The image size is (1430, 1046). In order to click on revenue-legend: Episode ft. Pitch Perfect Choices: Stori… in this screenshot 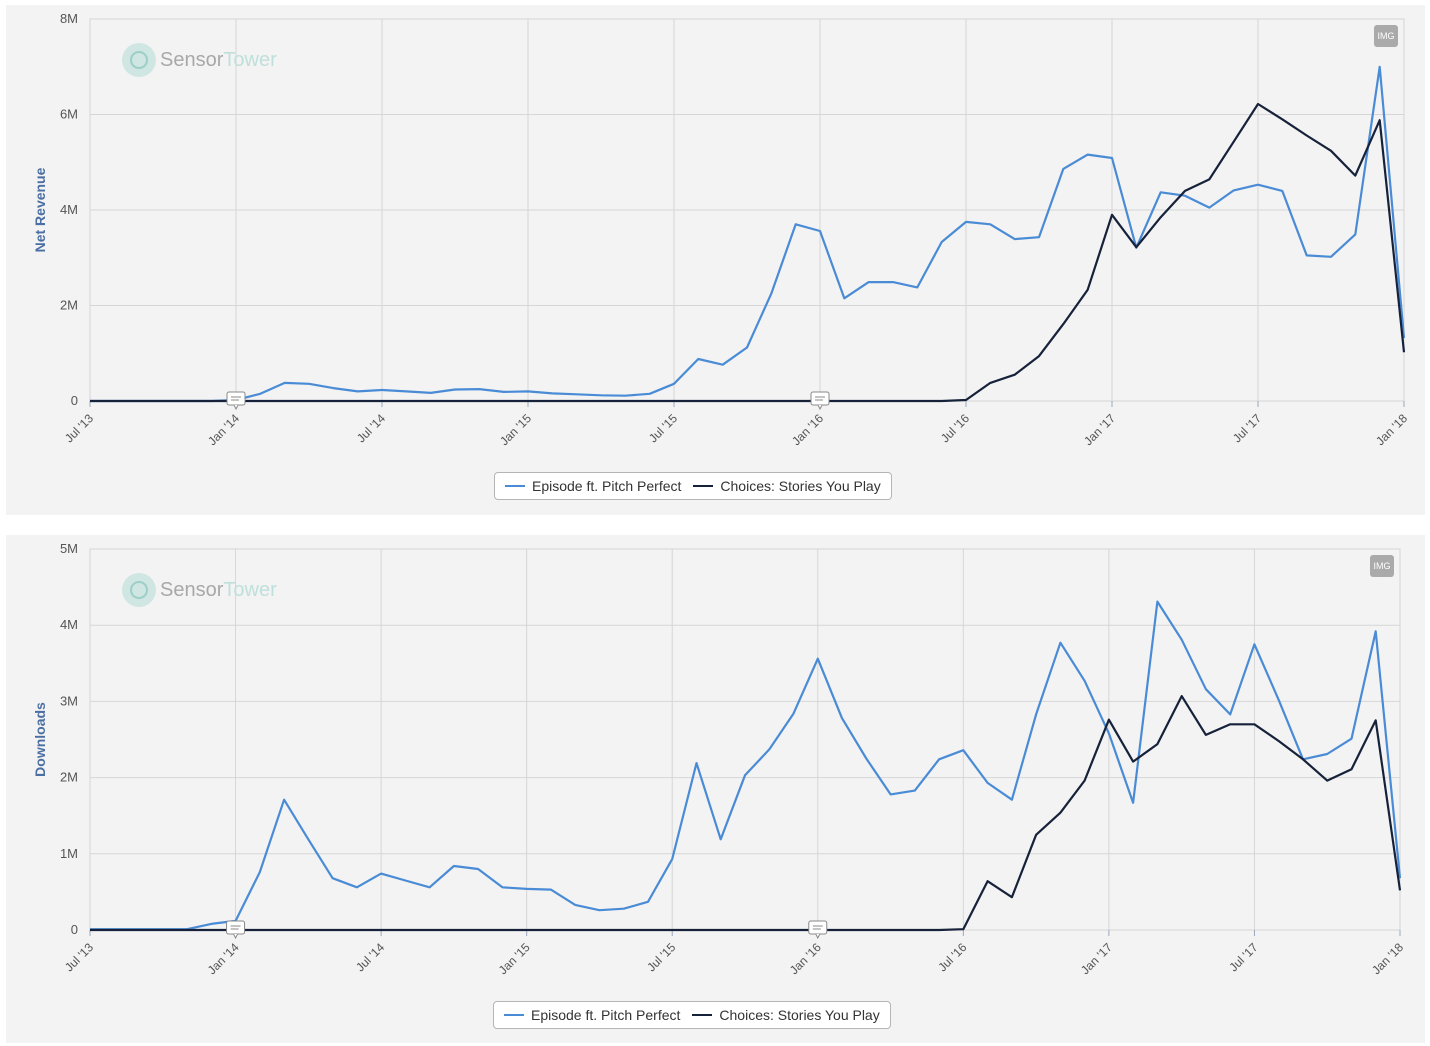, I will do `click(693, 486)`.